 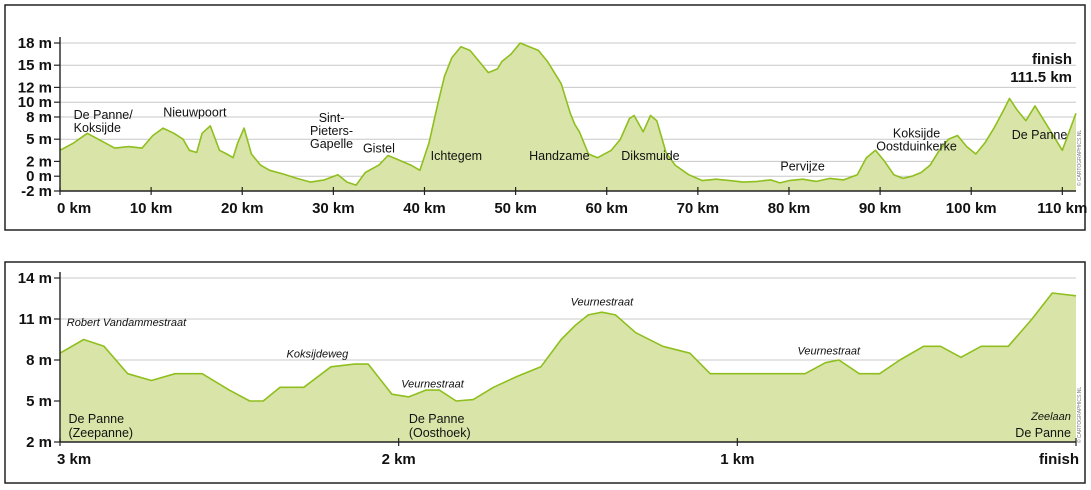 I want to click on y-tick-label: 14 m, so click(x=35, y=278).